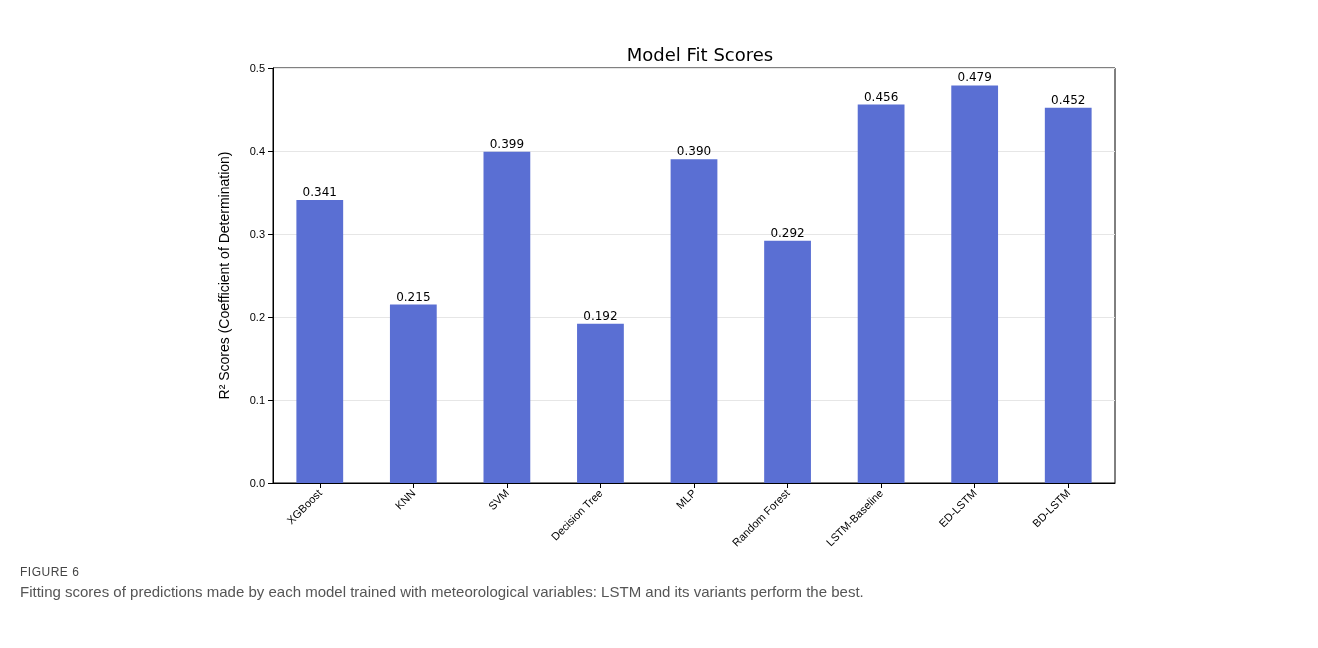 The image size is (1318, 648). Describe the element at coordinates (257, 68) in the screenshot. I see `y-tick-label: 0.5` at that location.